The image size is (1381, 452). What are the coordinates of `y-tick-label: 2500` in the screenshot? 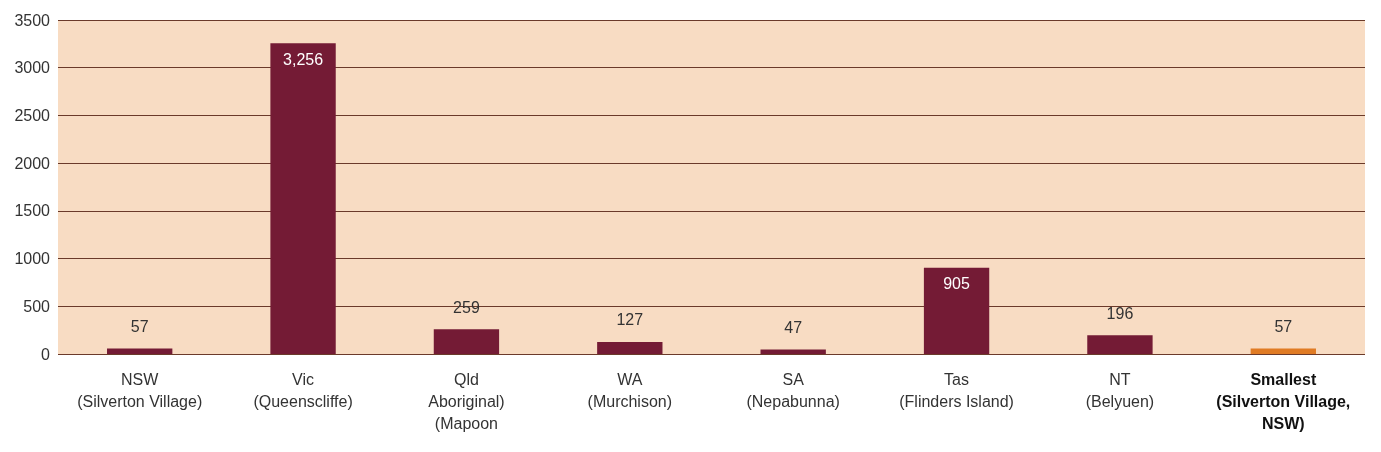 It's located at (32, 115).